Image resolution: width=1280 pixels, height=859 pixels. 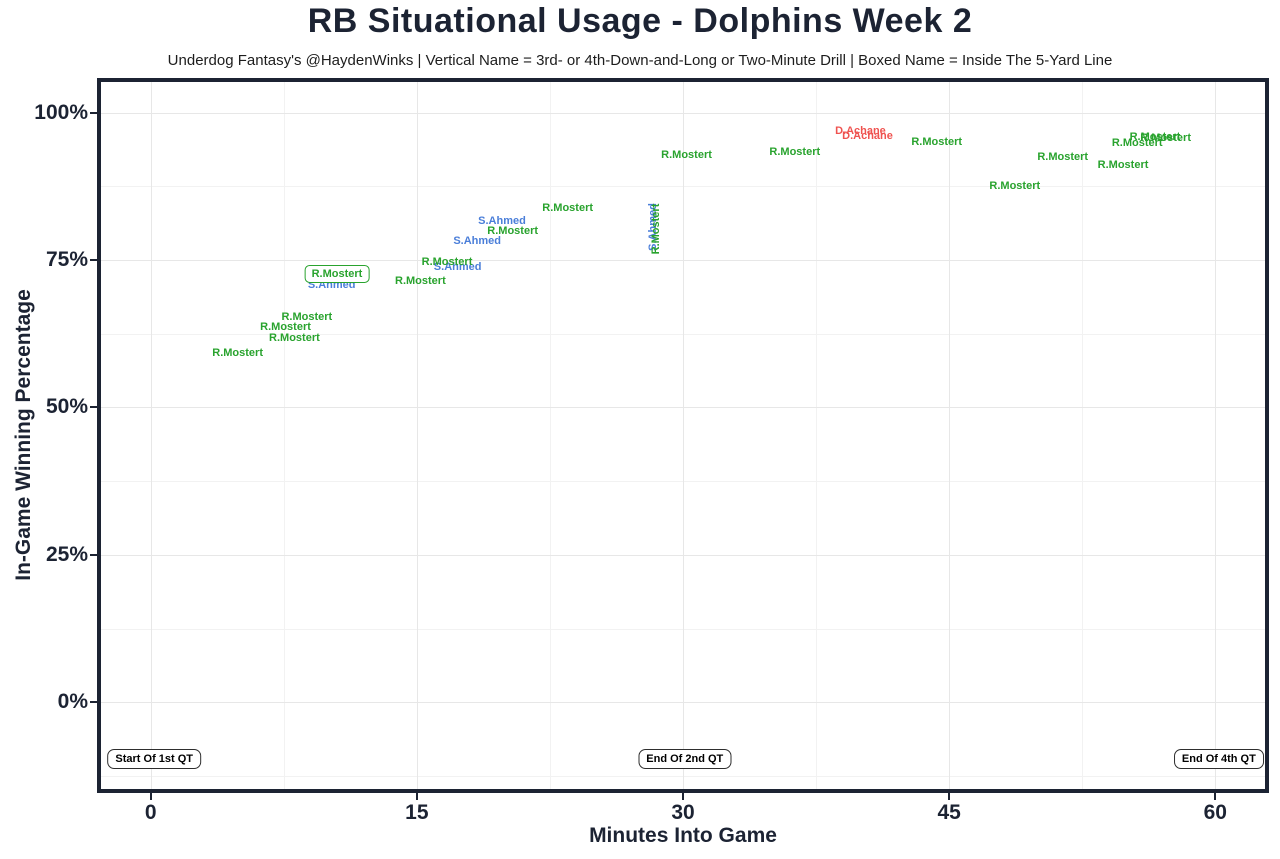 I want to click on x-tick-label-15: 15, so click(x=417, y=812).